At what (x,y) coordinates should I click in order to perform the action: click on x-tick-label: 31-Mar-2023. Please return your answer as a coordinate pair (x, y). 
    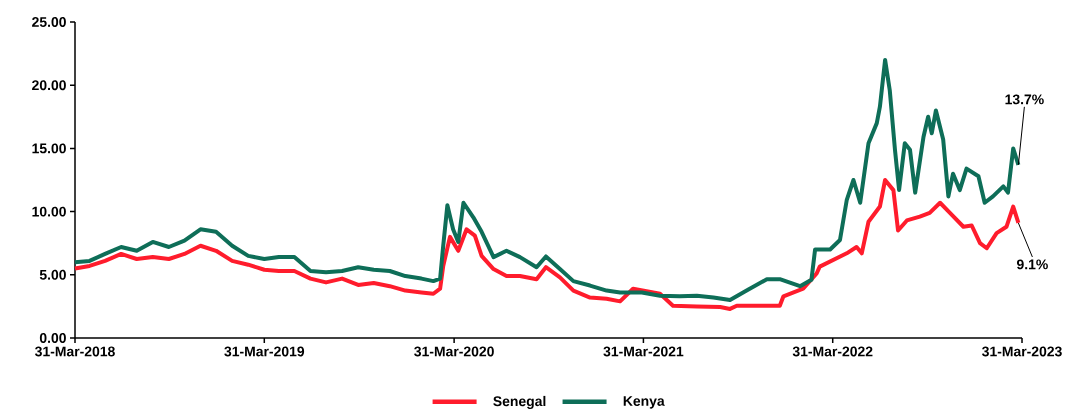
    Looking at the image, I should click on (1022, 351).